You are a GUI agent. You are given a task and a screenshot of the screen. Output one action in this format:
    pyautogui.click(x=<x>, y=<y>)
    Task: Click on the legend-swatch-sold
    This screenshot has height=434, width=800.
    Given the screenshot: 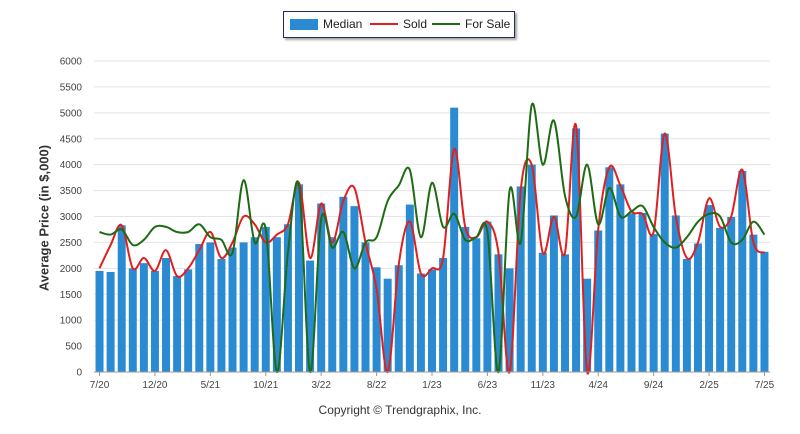 What is the action you would take?
    pyautogui.click(x=384, y=24)
    